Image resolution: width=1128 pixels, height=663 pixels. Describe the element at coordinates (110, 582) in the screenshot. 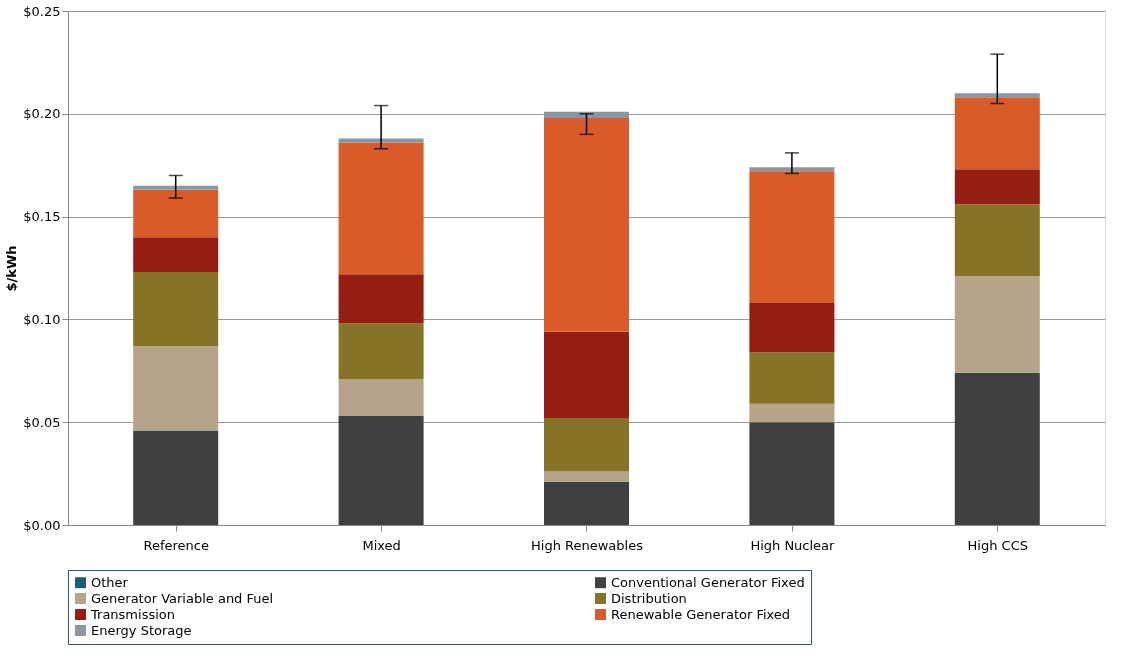

I see `legend-label: Other` at that location.